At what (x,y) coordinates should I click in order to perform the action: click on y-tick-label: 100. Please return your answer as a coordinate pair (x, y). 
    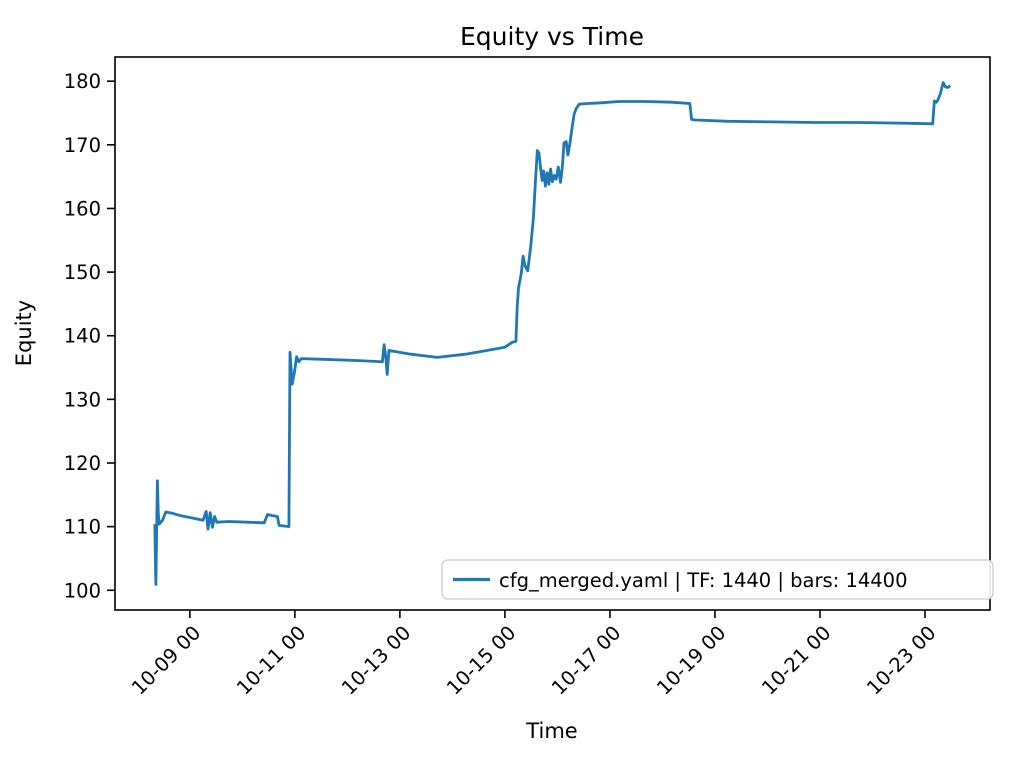
    Looking at the image, I should click on (82, 590).